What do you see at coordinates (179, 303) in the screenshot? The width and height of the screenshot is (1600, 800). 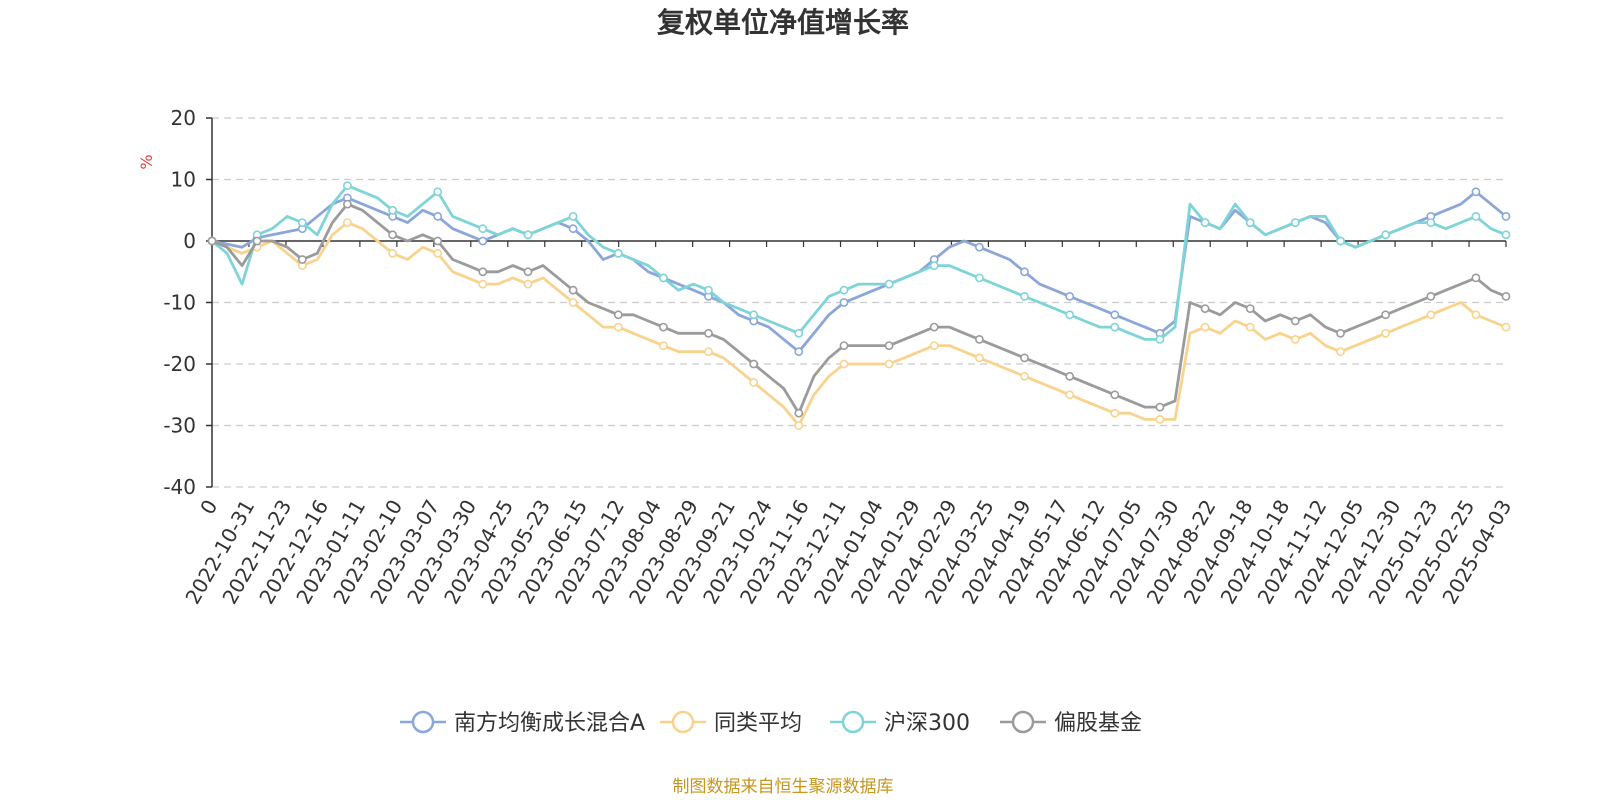 I see `y-tick-label: -10` at bounding box center [179, 303].